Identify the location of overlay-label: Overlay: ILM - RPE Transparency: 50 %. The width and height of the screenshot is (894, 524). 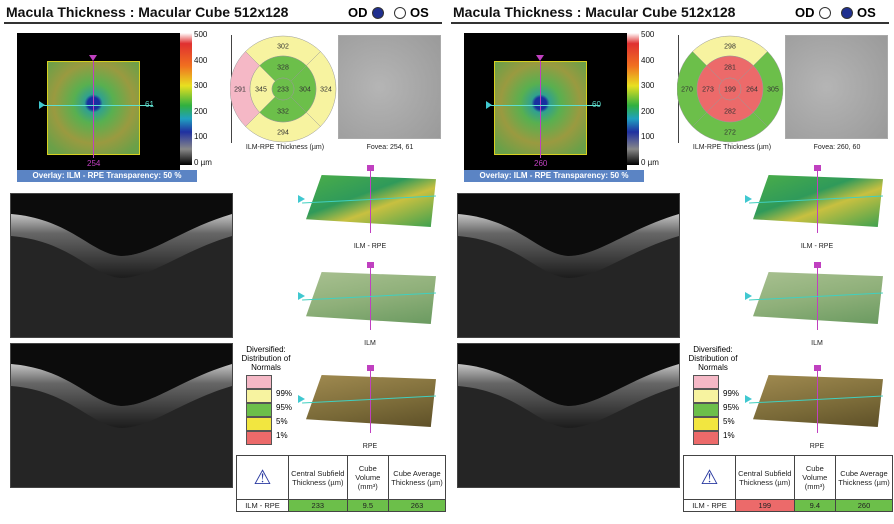
(554, 176).